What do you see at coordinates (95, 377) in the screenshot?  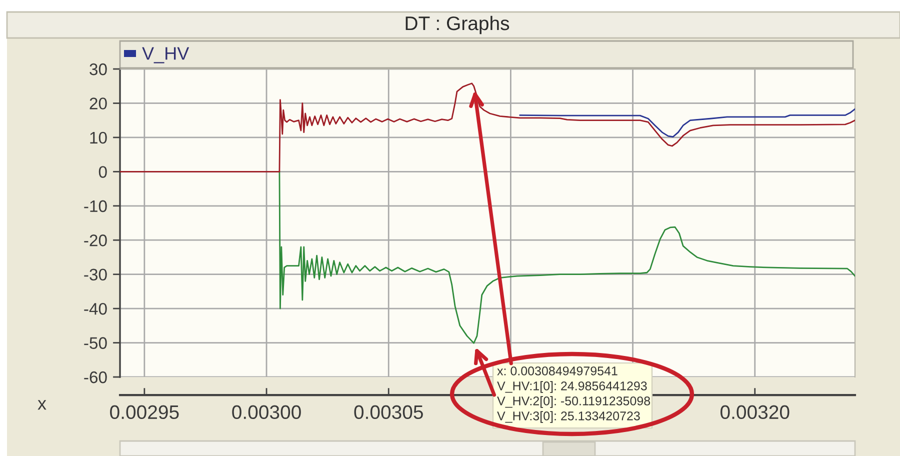 I see `y-tick-label: -60` at bounding box center [95, 377].